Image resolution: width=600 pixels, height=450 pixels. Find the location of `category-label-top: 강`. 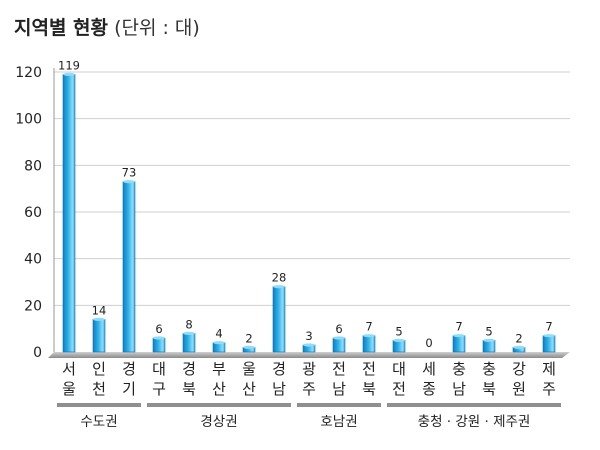

category-label-top: 강 is located at coordinates (519, 369).